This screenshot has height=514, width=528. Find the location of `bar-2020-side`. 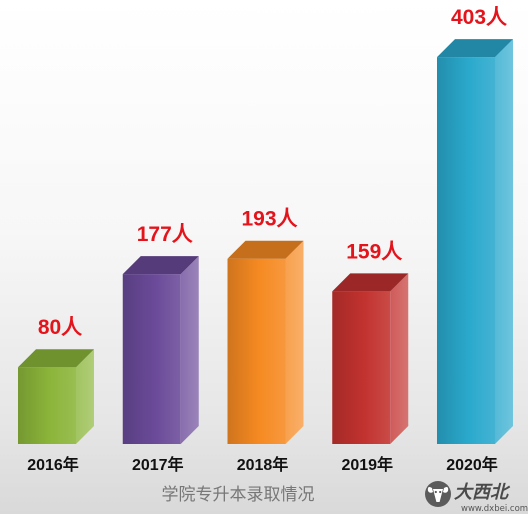

bar-2020-side is located at coordinates (504, 242).